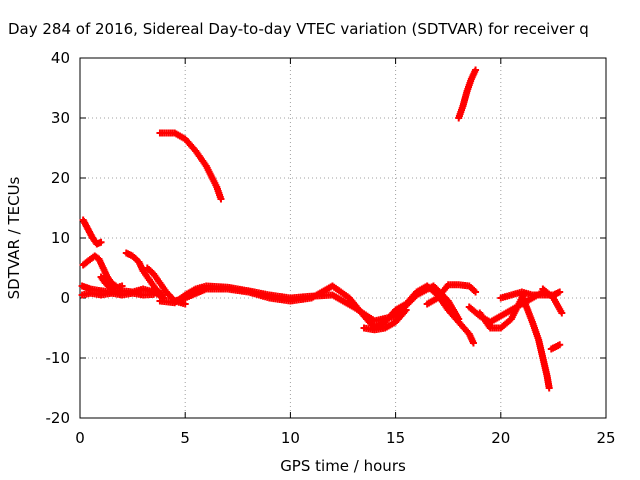 The height and width of the screenshot is (480, 640). I want to click on x-tick-label: 5, so click(185, 438).